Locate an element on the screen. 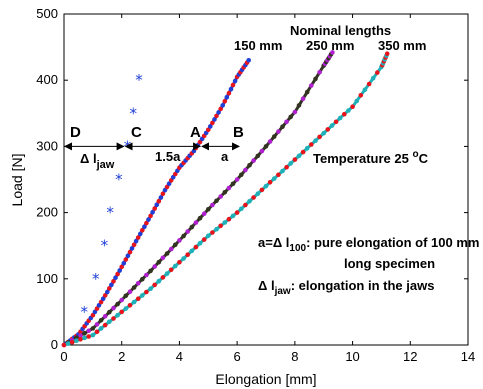 The image size is (483, 389). x-tick-label-12: 12 is located at coordinates (410, 356).